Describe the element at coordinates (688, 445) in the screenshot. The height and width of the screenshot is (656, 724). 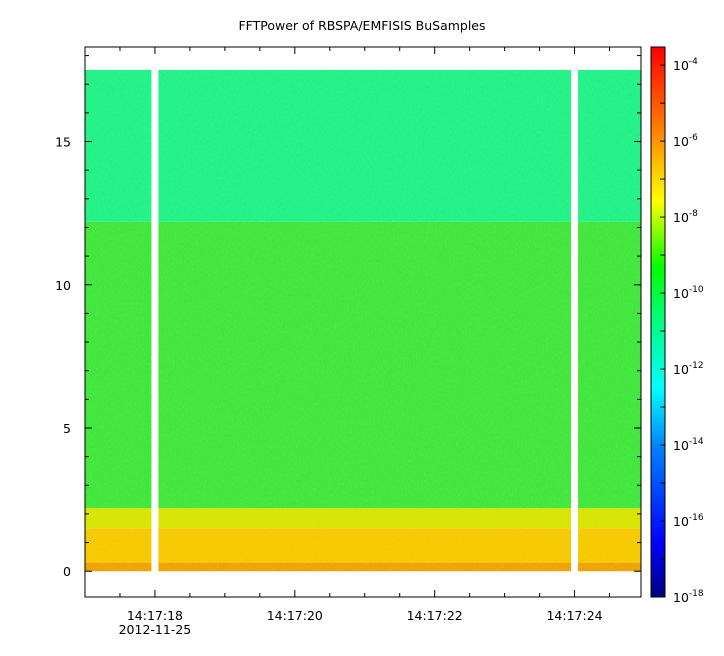
I see `colorbar-tick-label: 10⁻¹⁴` at that location.